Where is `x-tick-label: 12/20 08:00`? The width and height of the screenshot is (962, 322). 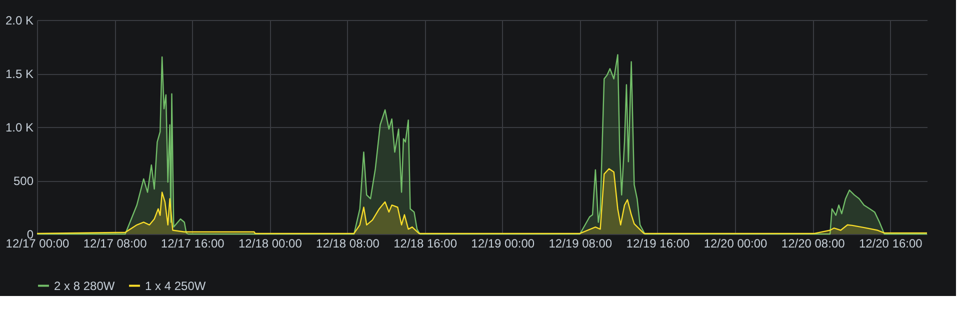 x-tick-label: 12/20 08:00 is located at coordinates (813, 243).